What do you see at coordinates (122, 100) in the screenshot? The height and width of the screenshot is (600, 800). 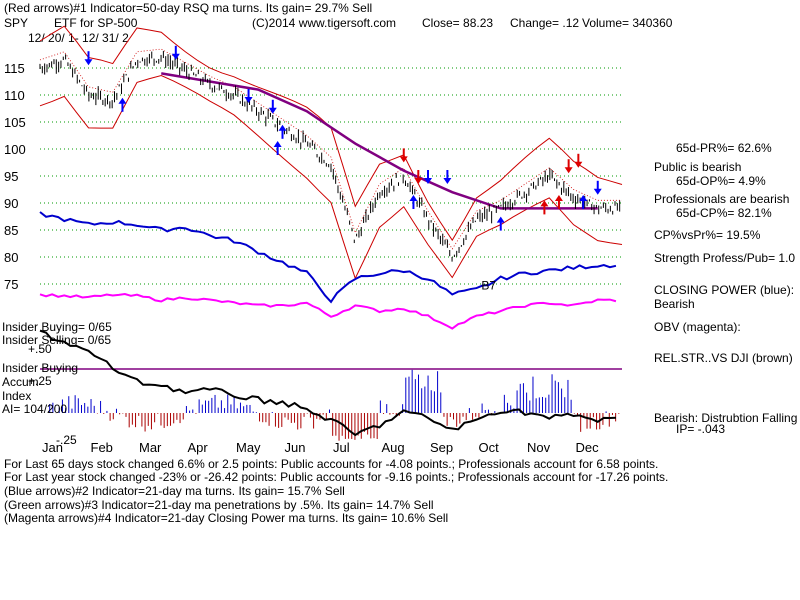 I see `arrow-blue-2-head` at bounding box center [122, 100].